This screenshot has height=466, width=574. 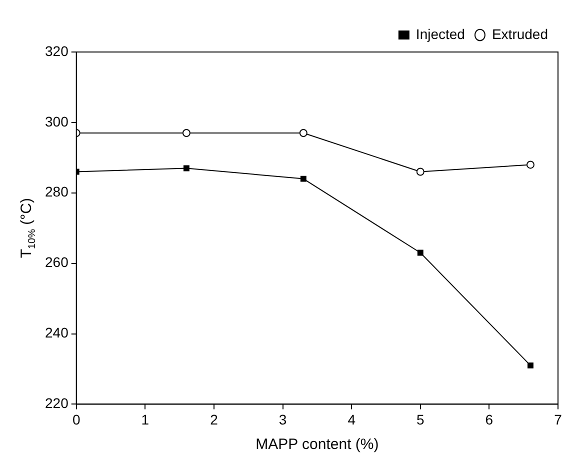 I want to click on x-tick-label: 5, so click(x=420, y=419).